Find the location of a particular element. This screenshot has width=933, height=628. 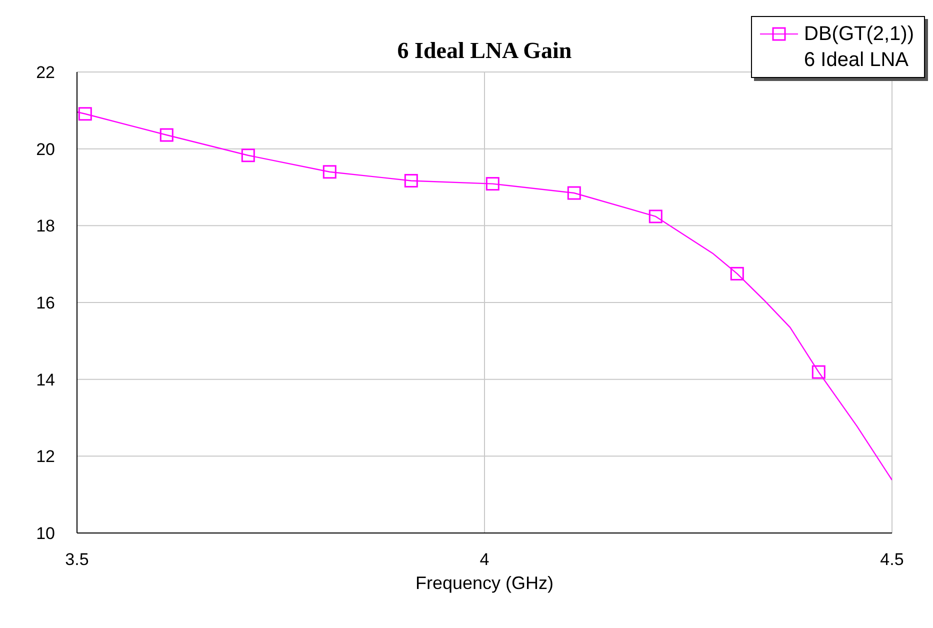

y-tick-label: 18 is located at coordinates (45, 226).